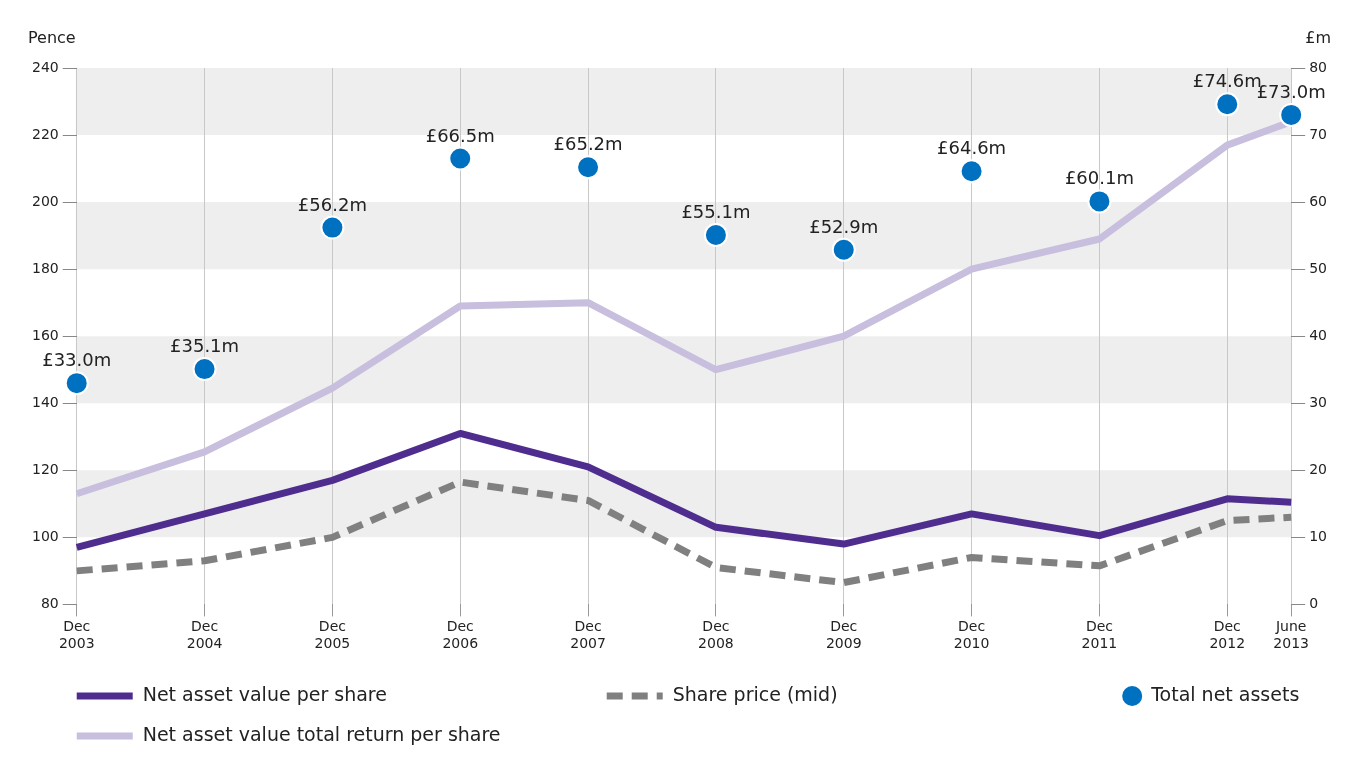 The image size is (1359, 764). What do you see at coordinates (716, 635) in the screenshot?
I see `x-tick-label: Dec 2008` at bounding box center [716, 635].